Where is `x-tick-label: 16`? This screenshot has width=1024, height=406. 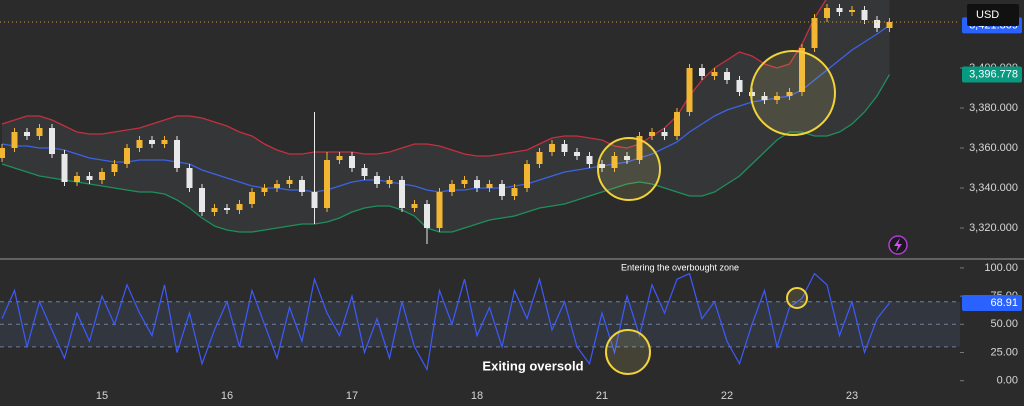 x-tick-label: 16 is located at coordinates (227, 396).